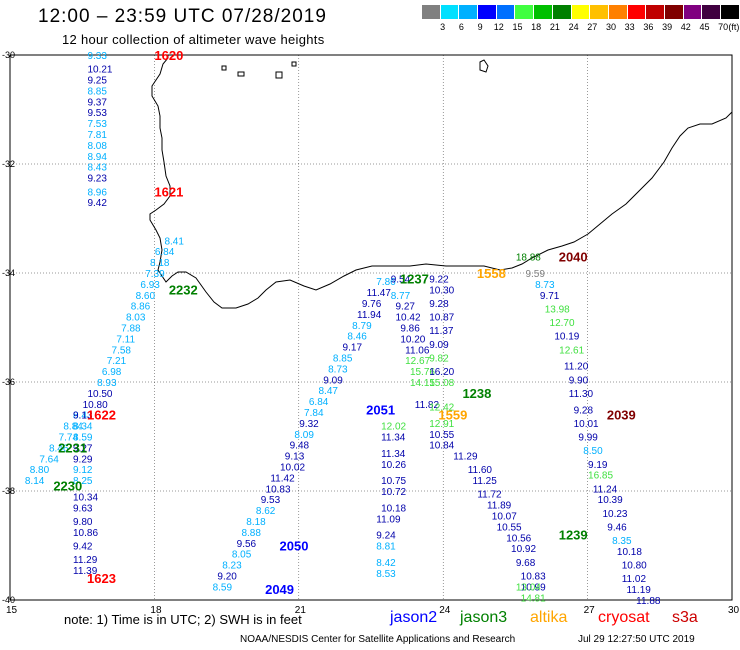  What do you see at coordinates (580, 28) in the screenshot?
I see `color-scale-labels: 3 6 9 12 15 18 21 24 27 30 33 36 39 42 45 70 (ft)` at bounding box center [580, 28].